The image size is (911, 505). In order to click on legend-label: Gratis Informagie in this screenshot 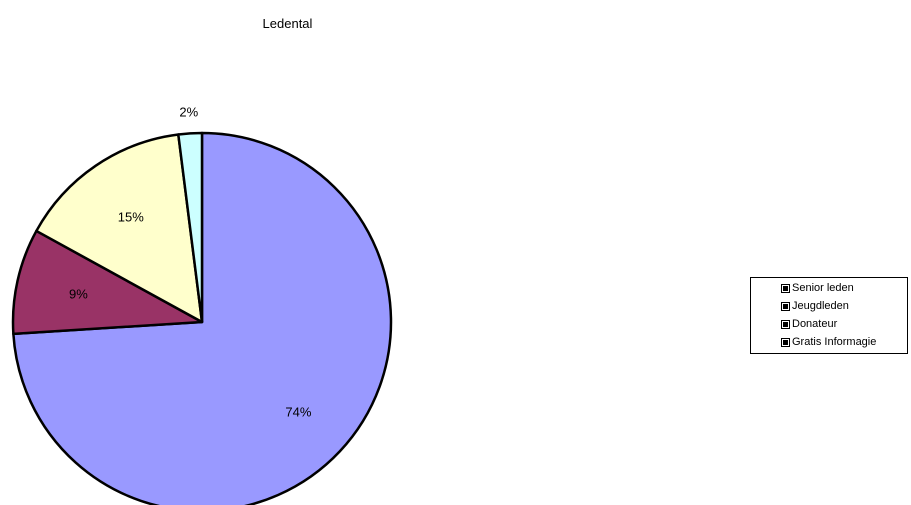, I will do `click(834, 342)`.